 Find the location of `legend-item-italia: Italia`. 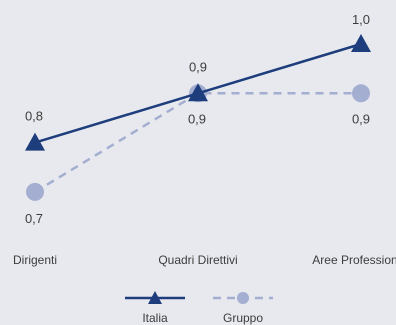

legend-item-italia: Italia is located at coordinates (155, 308).